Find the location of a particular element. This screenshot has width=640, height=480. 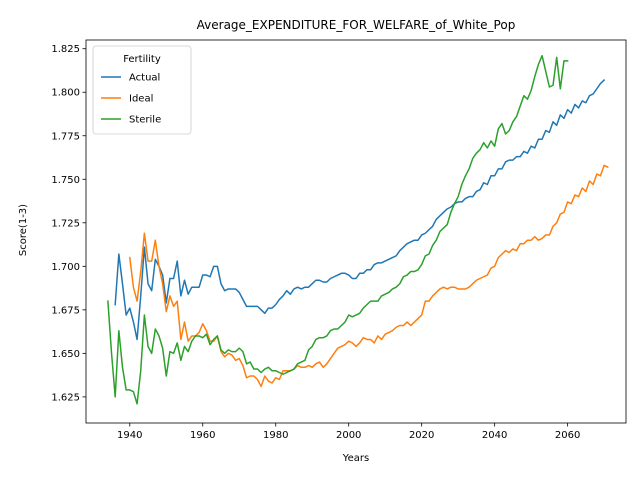

y-tick-label: 1.675 is located at coordinates (65, 310).